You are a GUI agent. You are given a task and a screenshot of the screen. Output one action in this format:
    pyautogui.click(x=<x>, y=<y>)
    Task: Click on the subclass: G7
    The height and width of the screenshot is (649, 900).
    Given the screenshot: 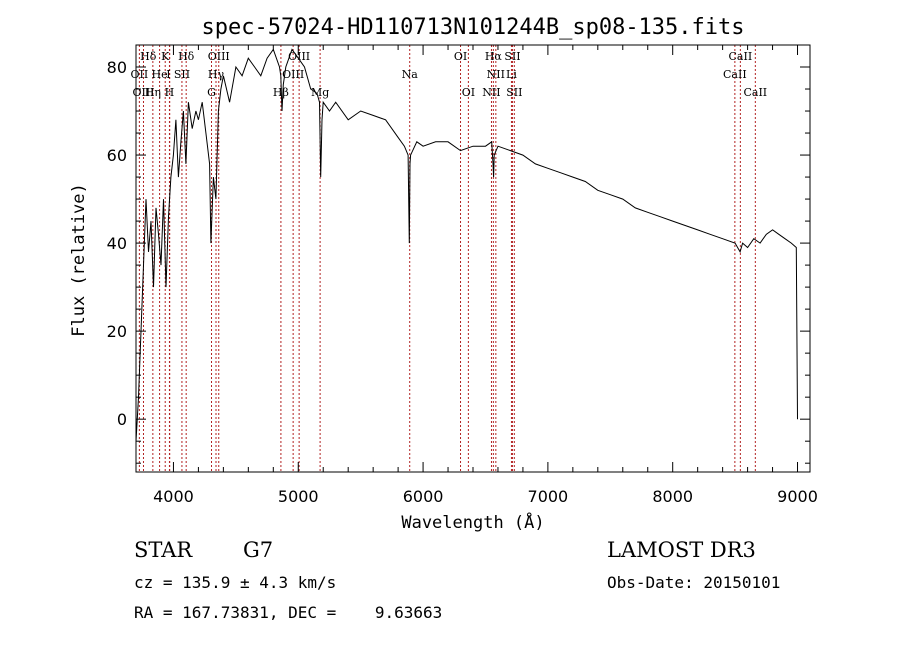 What is the action you would take?
    pyautogui.click(x=258, y=550)
    